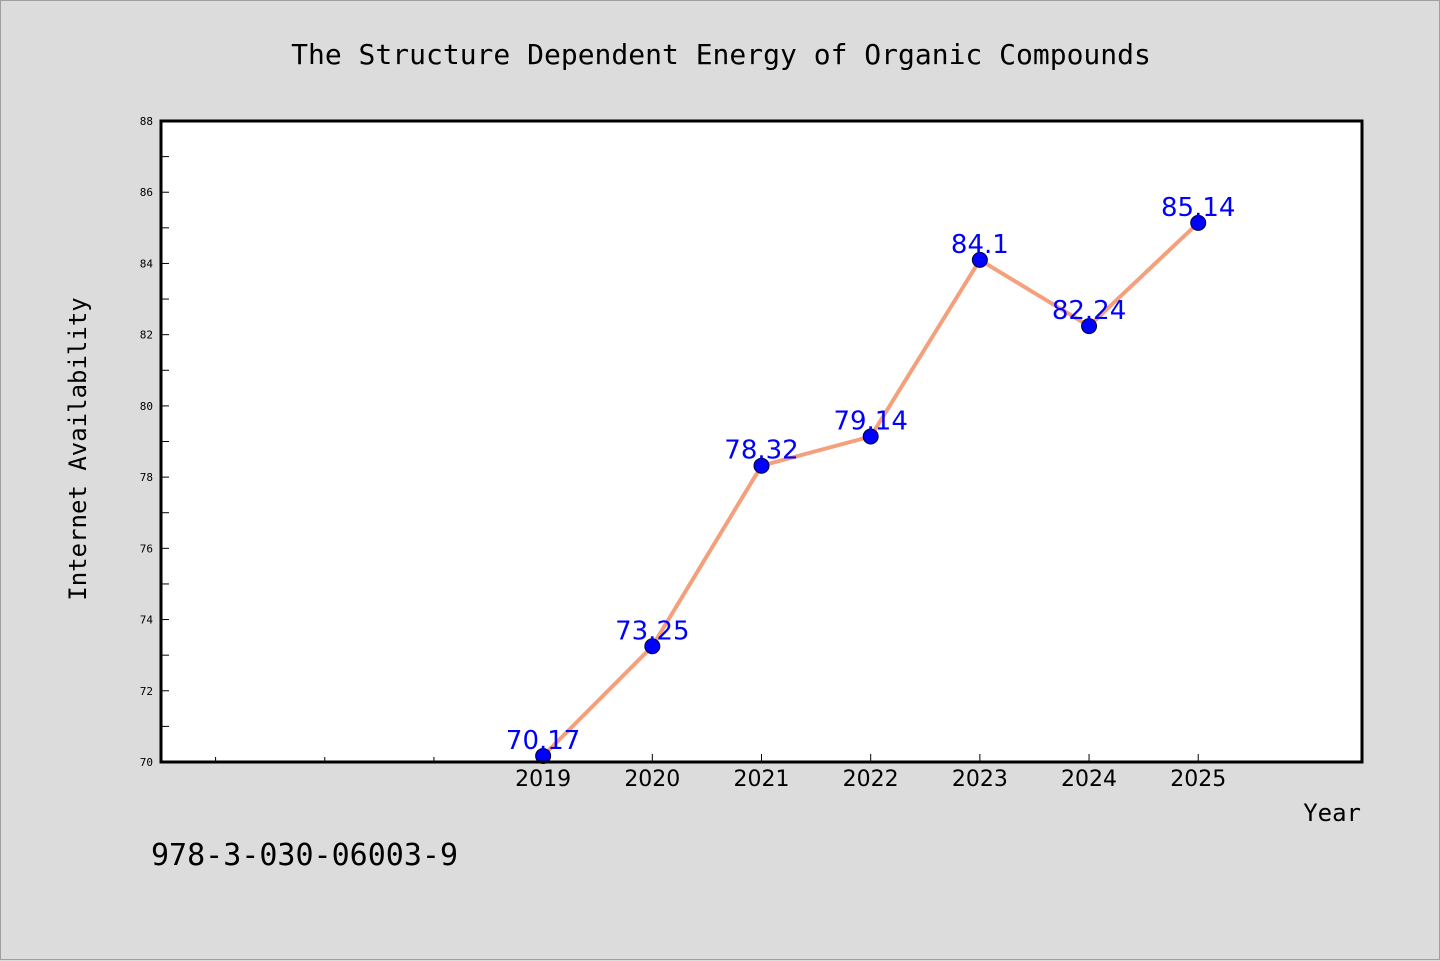 This screenshot has height=961, width=1440. I want to click on data-label: 82.24, so click(1089, 311).